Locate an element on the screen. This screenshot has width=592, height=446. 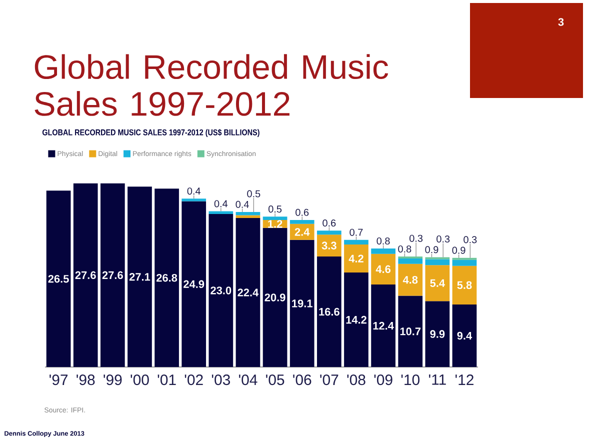
data-label: 9.4 is located at coordinates (464, 336).